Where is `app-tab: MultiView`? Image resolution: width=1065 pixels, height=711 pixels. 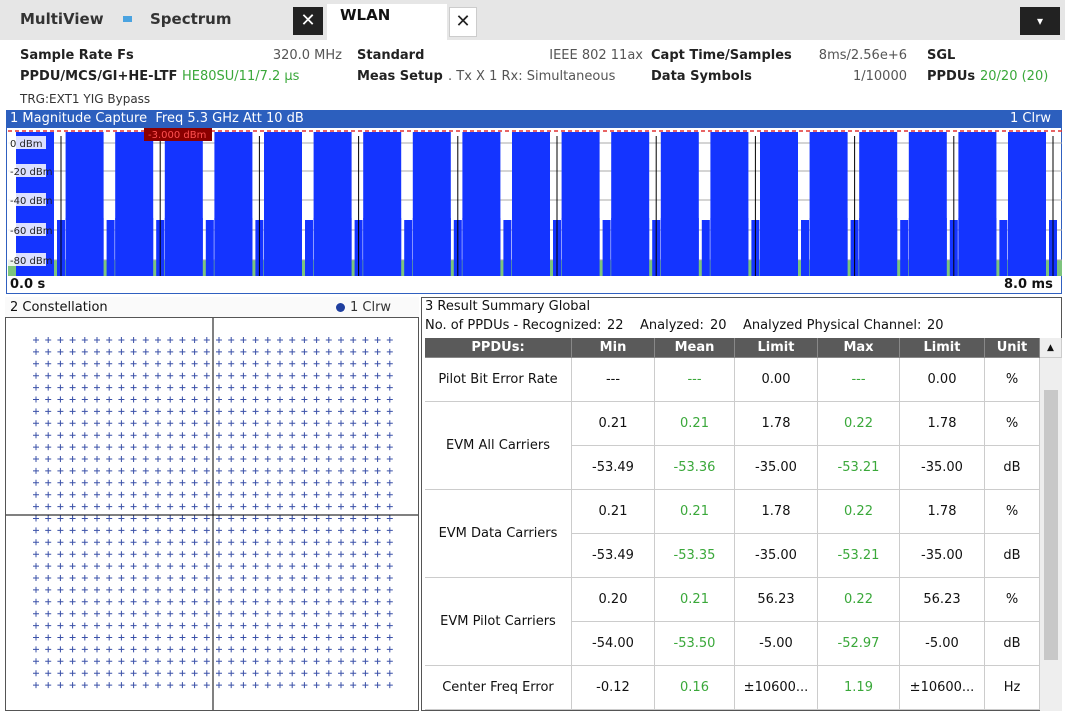 app-tab: MultiView is located at coordinates (62, 19).